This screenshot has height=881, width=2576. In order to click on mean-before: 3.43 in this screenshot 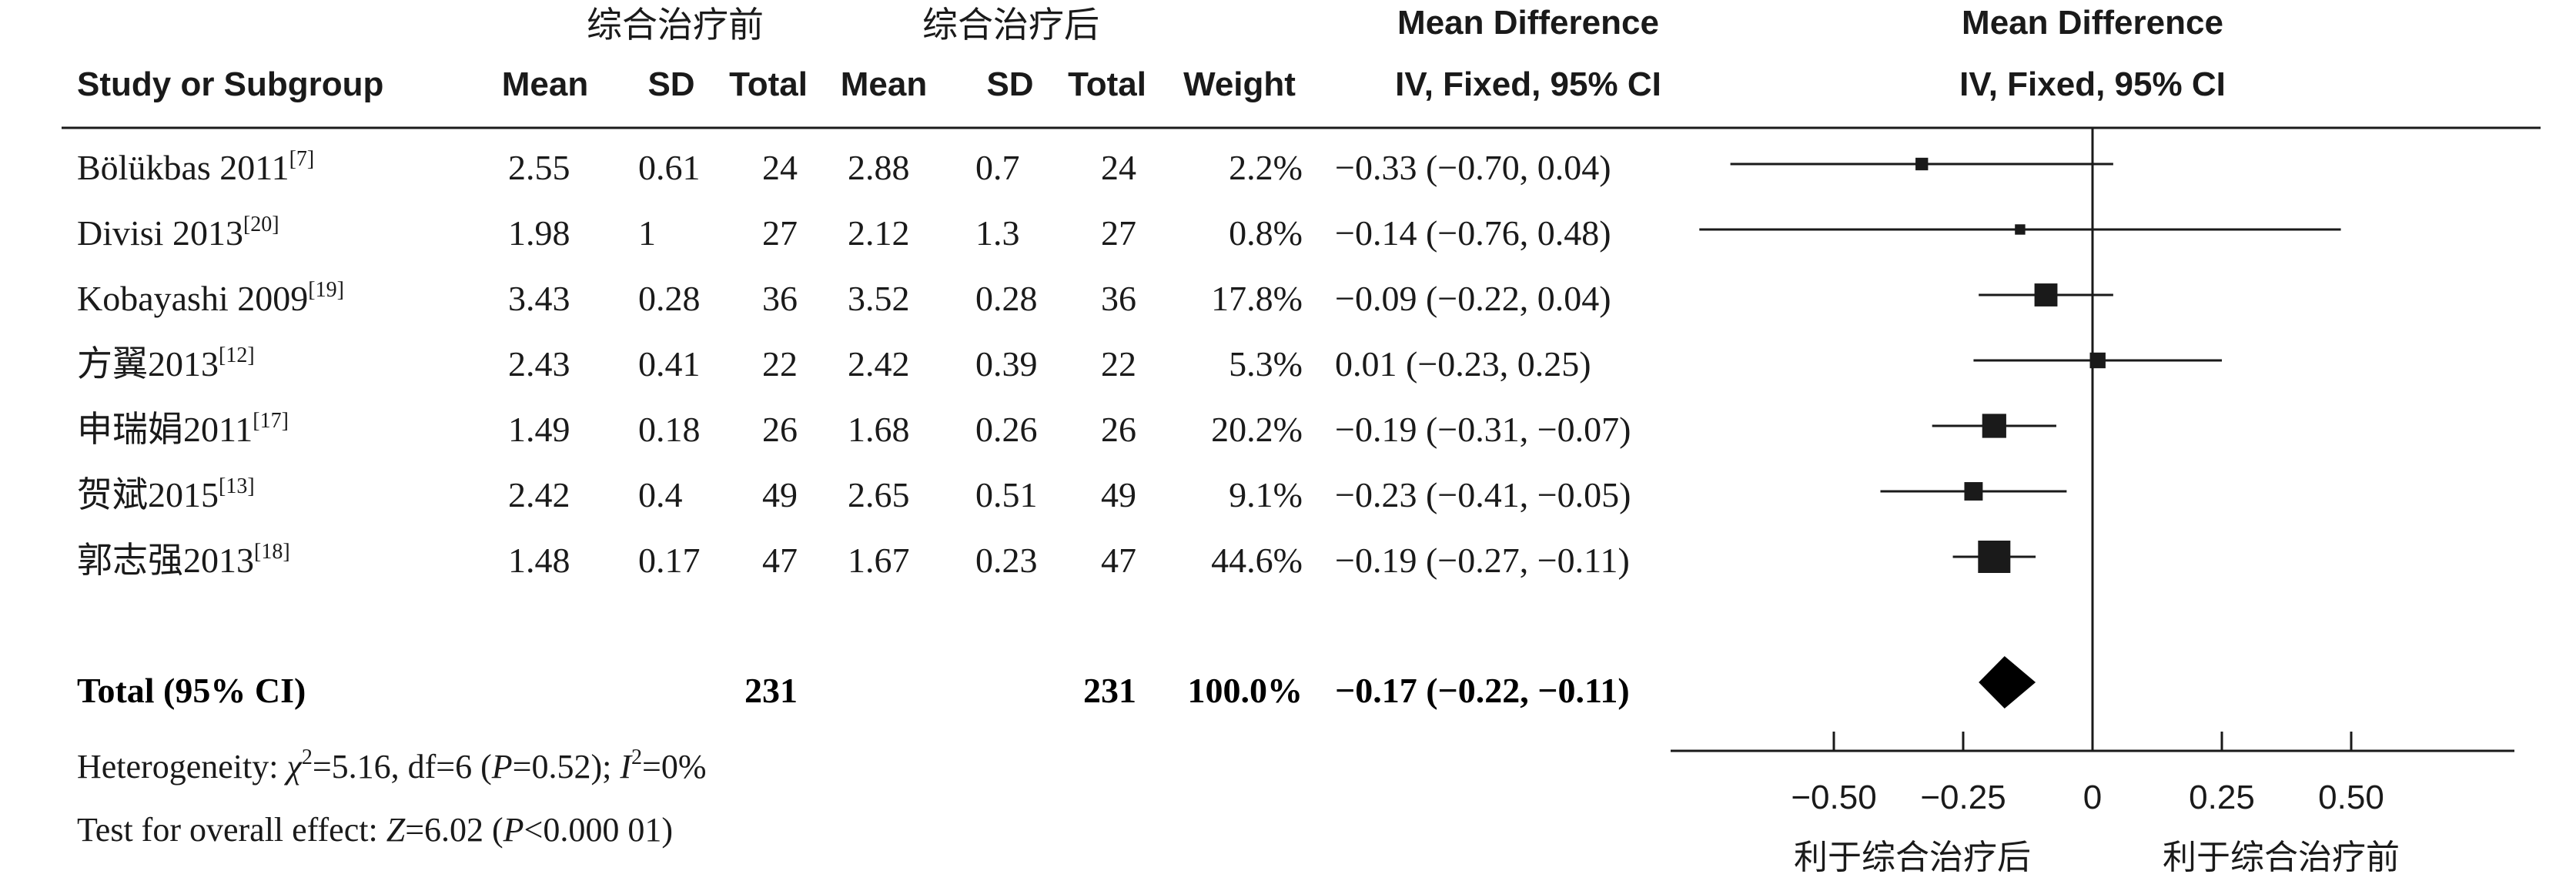, I will do `click(539, 298)`.